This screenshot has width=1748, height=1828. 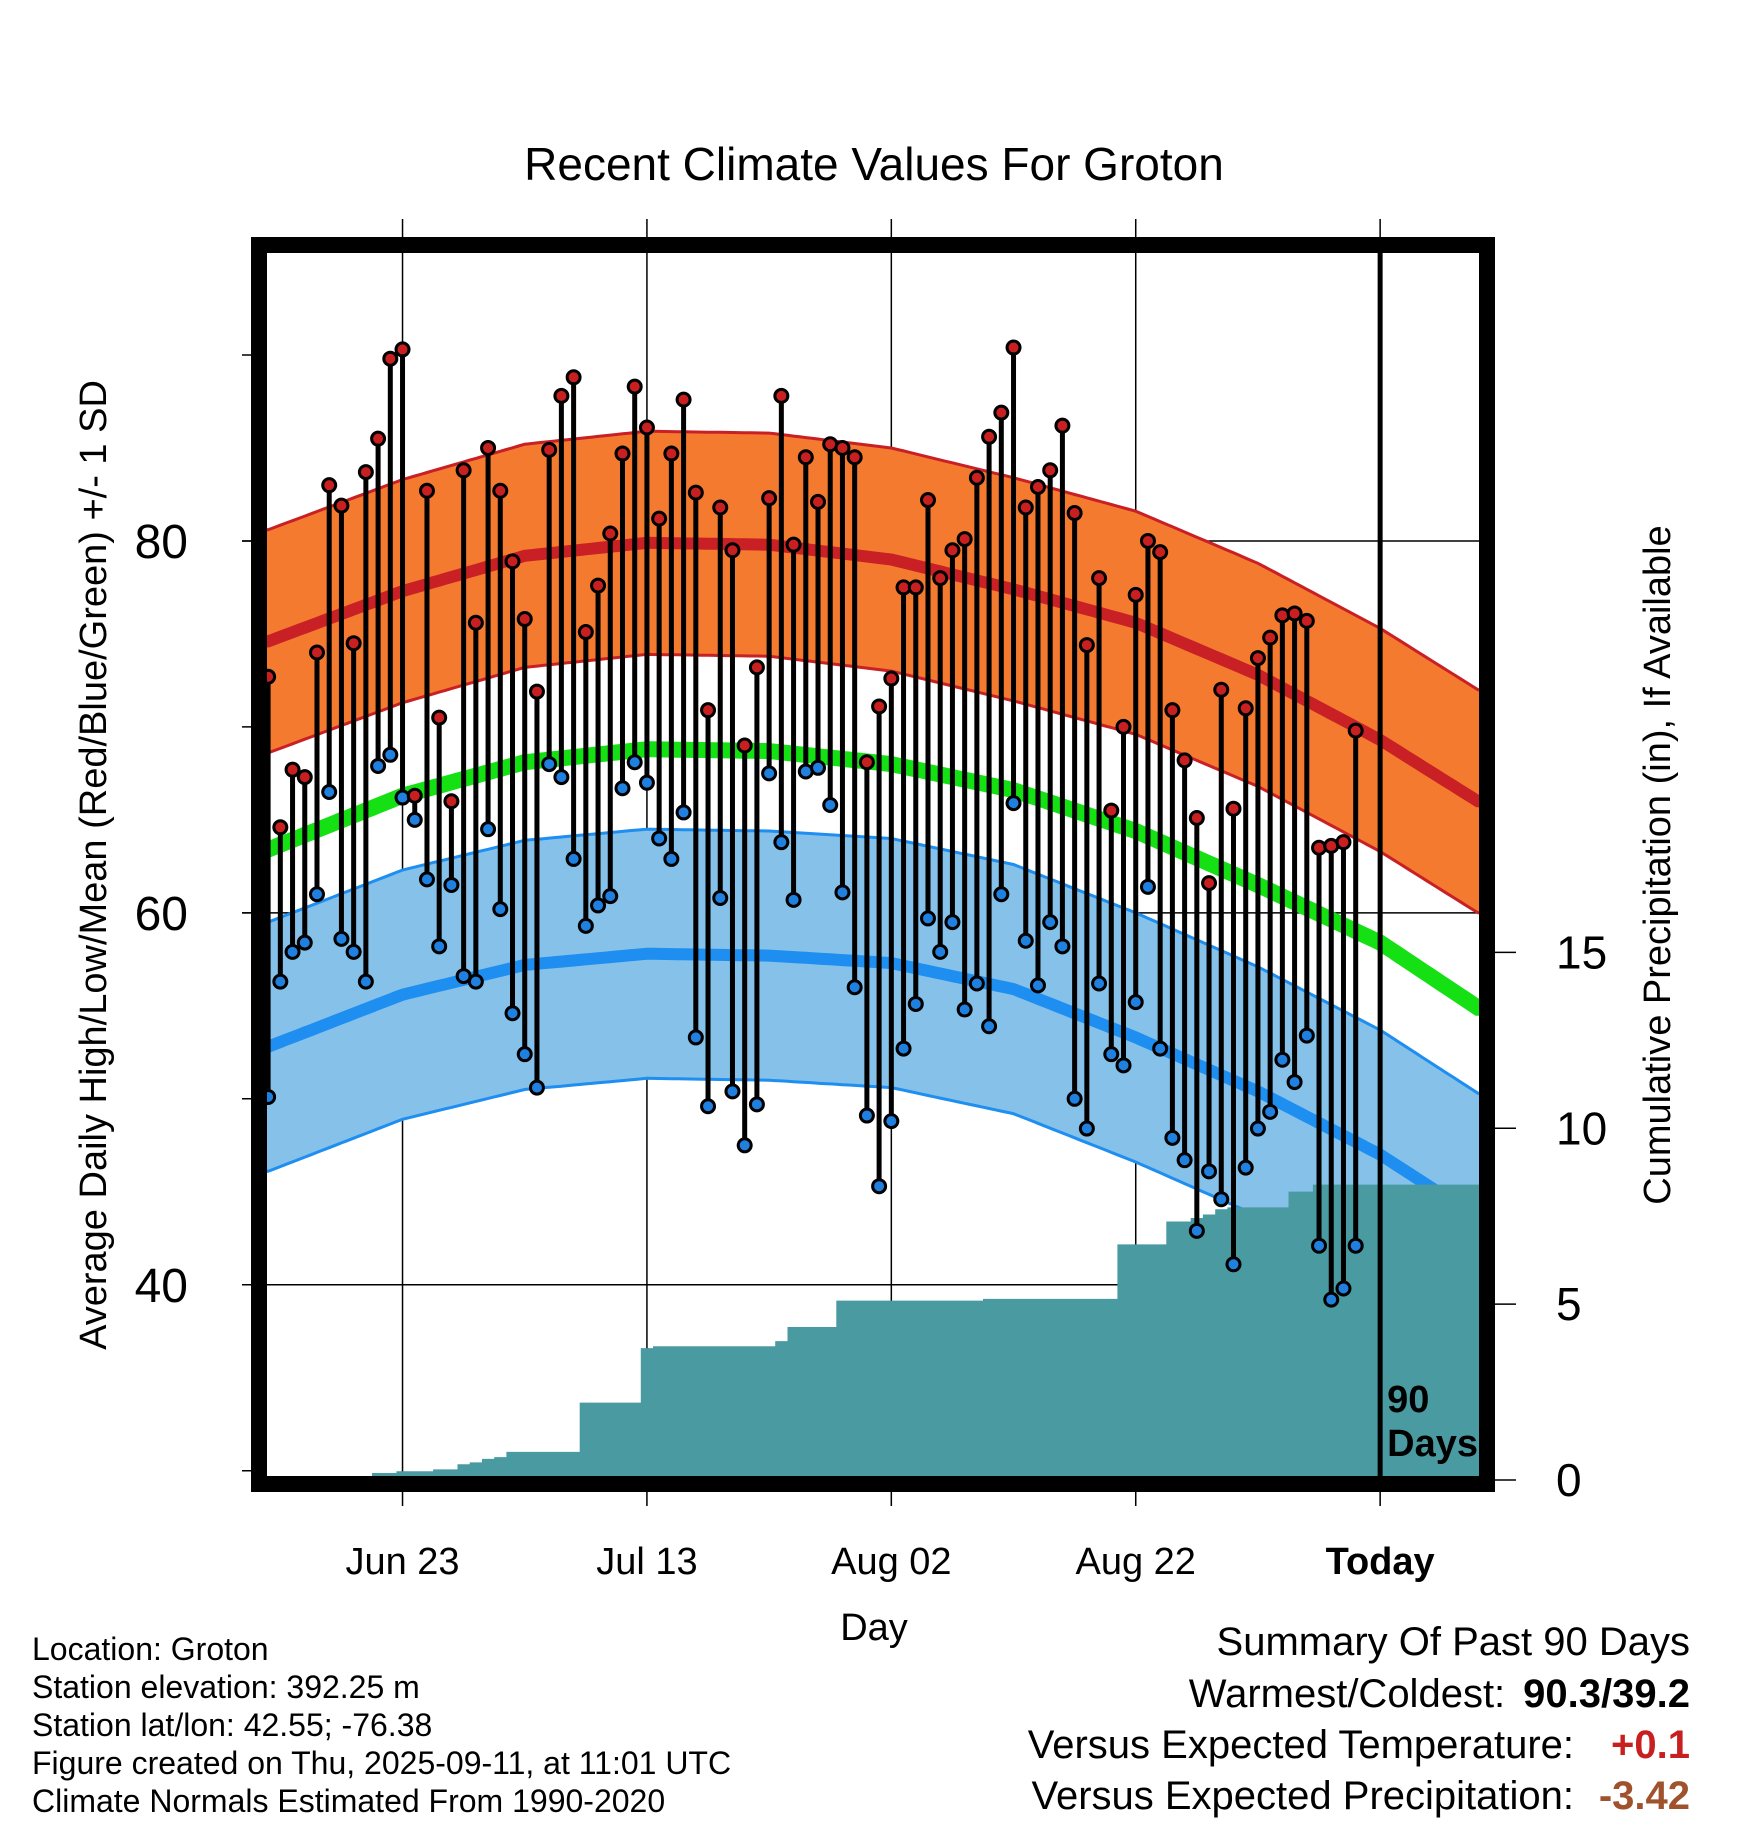 I want to click on elevation-label: Station elevation: 392.25 m, so click(x=226, y=1687).